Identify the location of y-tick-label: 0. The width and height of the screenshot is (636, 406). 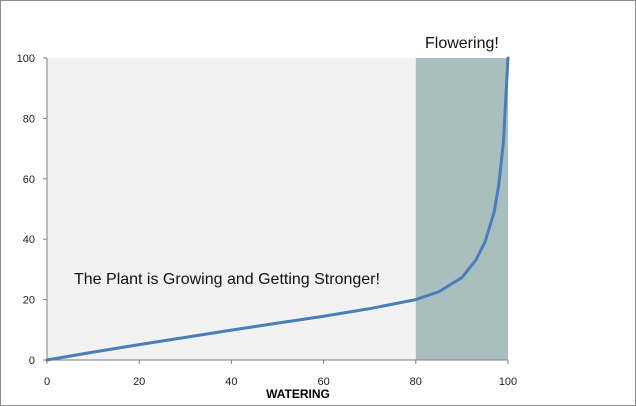
(32, 361).